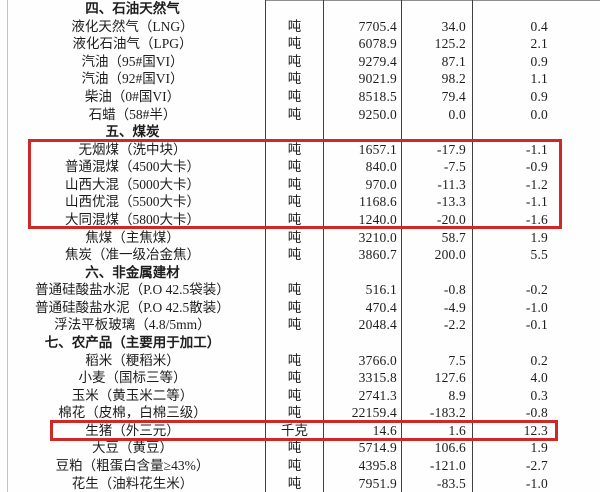 The width and height of the screenshot is (600, 492). I want to click on price: 9250.0, so click(377, 114).